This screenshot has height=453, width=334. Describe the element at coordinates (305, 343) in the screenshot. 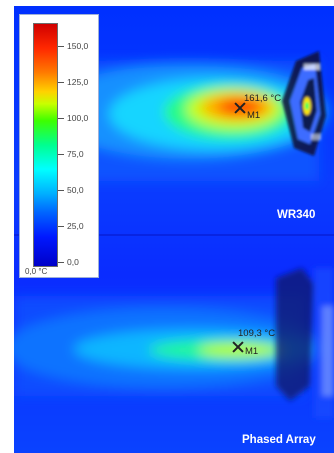

I see `bottom-antenna-structure` at that location.